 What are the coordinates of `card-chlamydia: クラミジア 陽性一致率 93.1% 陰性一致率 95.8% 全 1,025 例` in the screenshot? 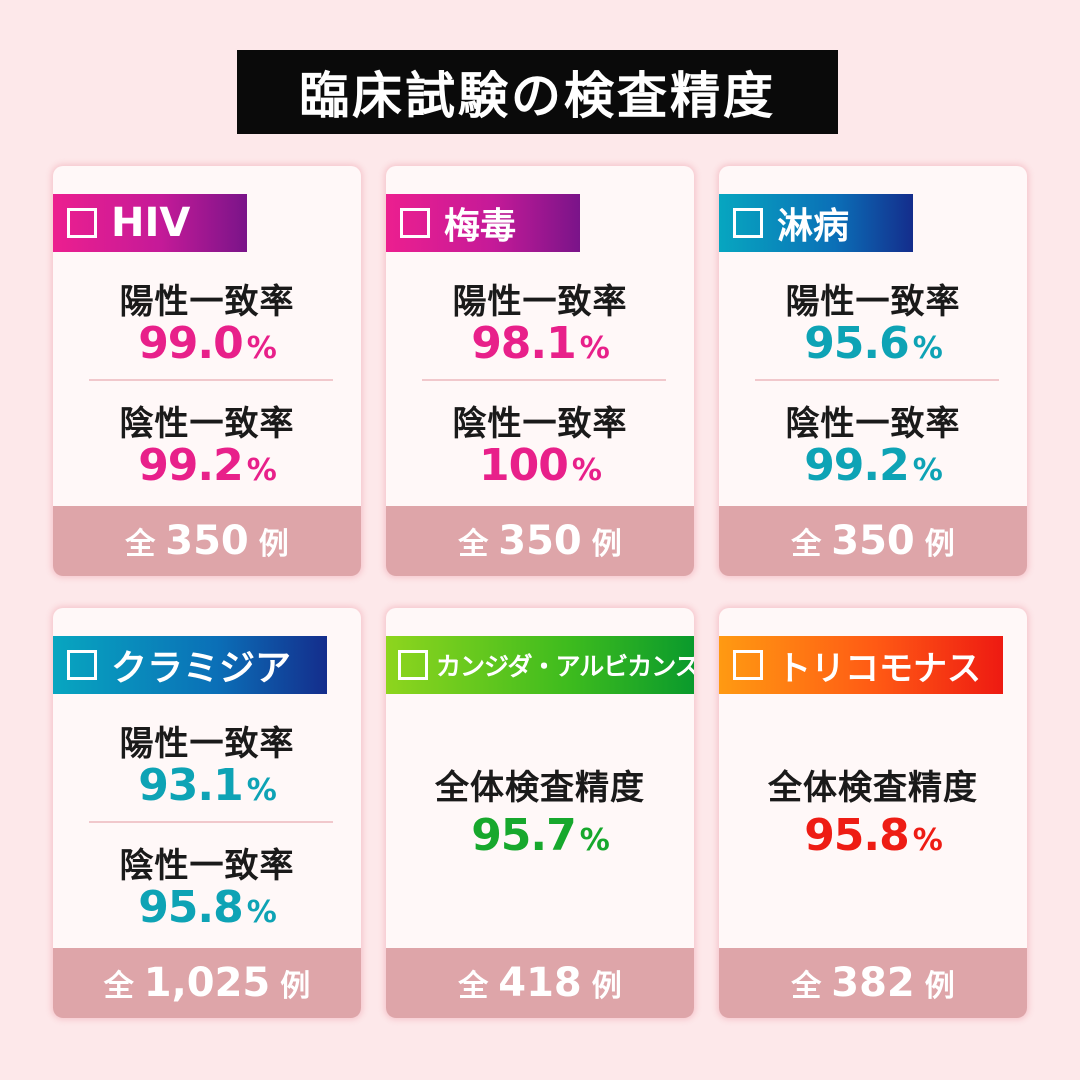 It's located at (207, 813).